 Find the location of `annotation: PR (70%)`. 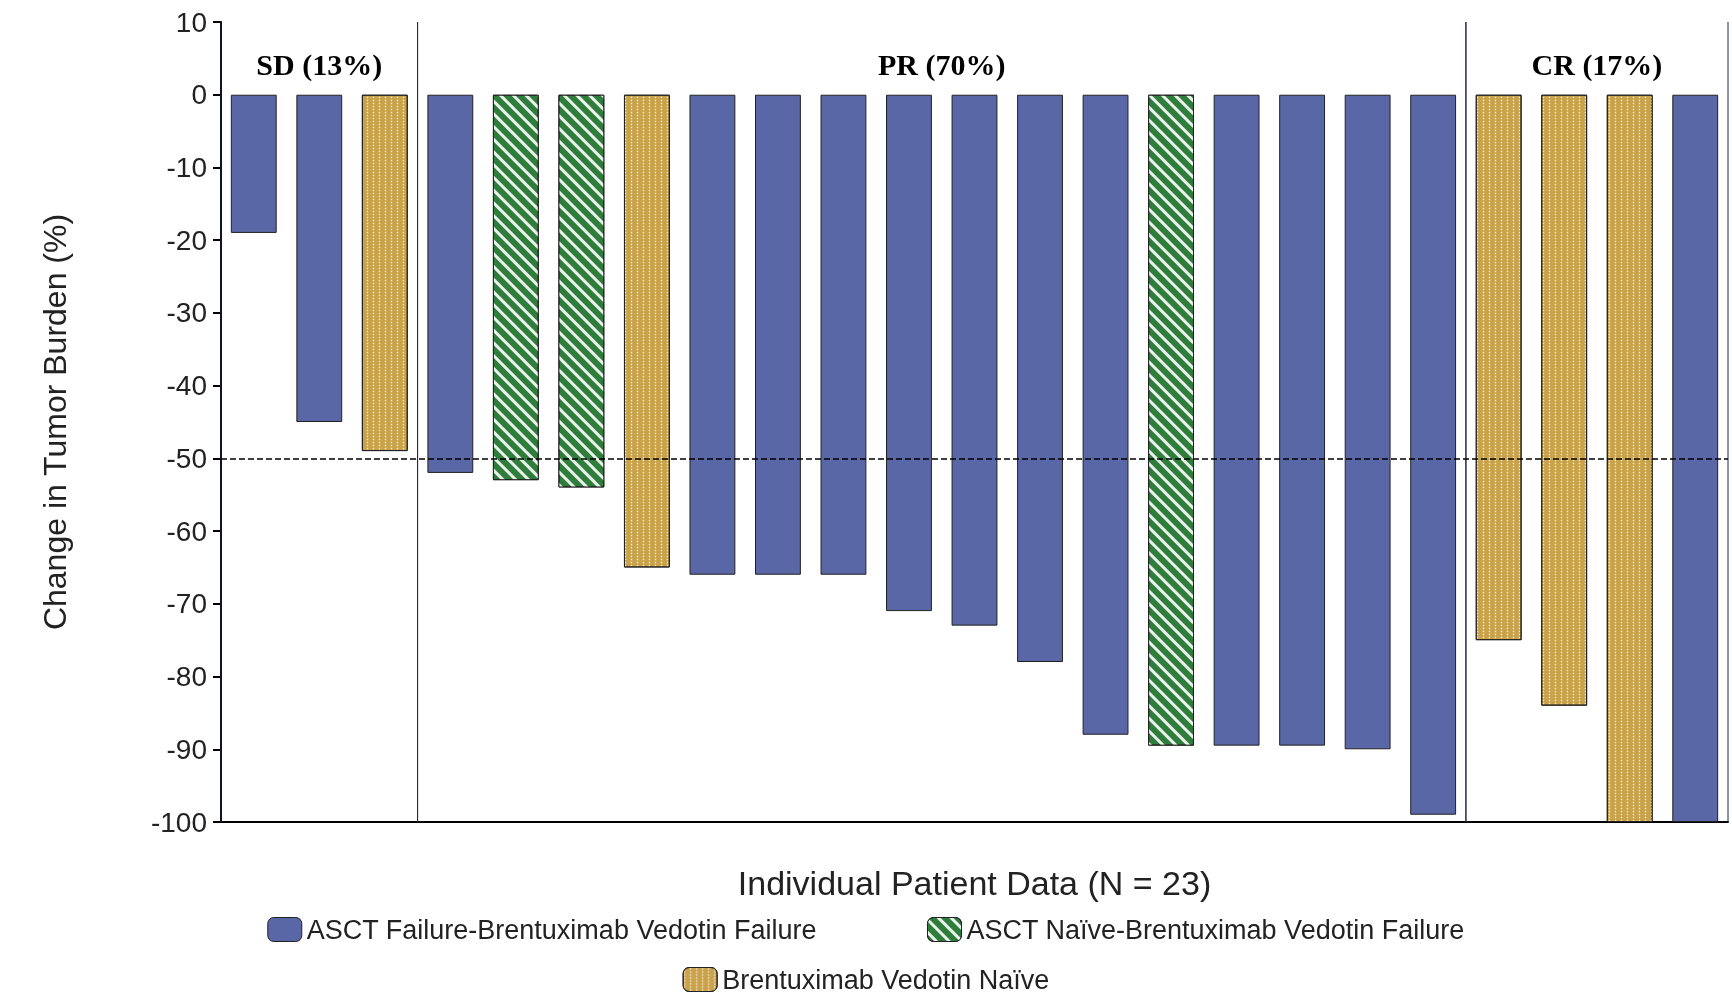

annotation: PR (70%) is located at coordinates (942, 64).